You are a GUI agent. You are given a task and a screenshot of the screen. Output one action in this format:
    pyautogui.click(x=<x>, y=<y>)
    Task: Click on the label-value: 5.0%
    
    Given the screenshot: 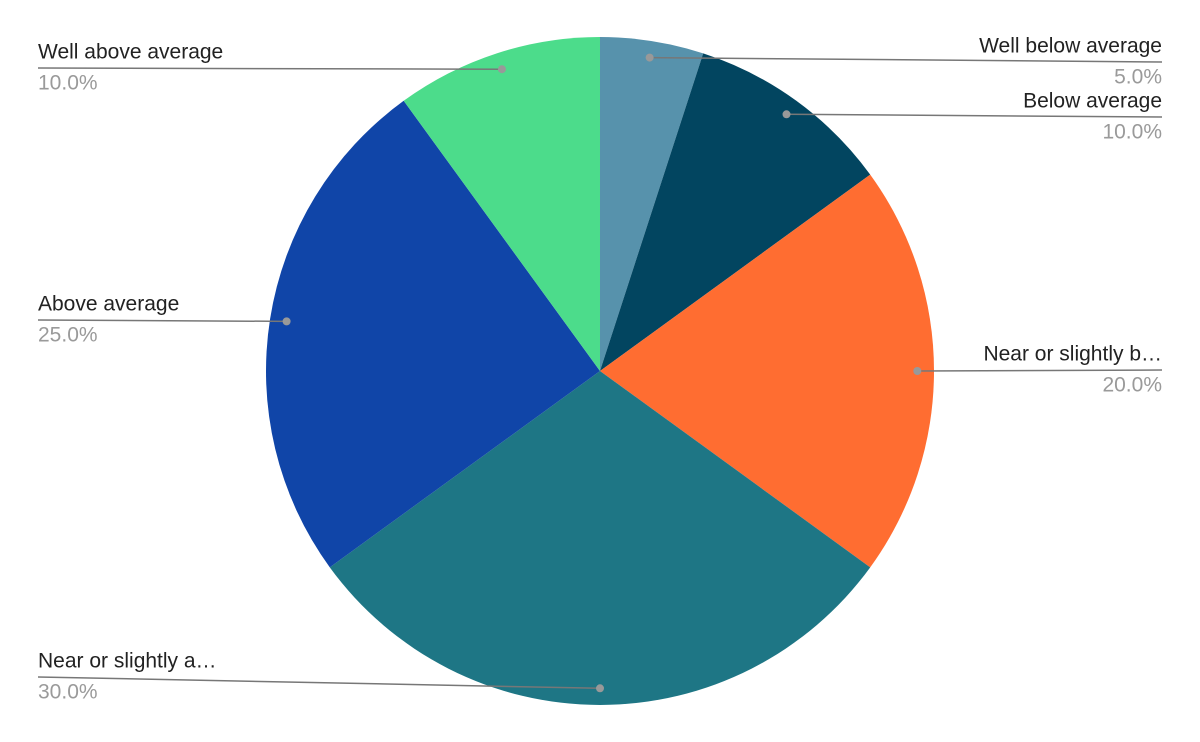 What is the action you would take?
    pyautogui.click(x=1138, y=77)
    